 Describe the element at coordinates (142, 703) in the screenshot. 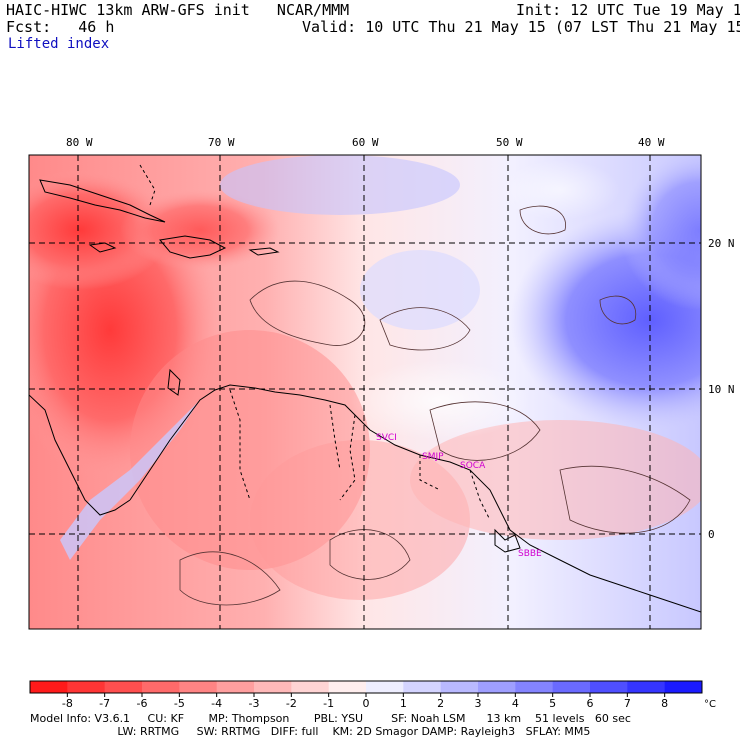

I see `colorbar-tick-label: -6` at that location.